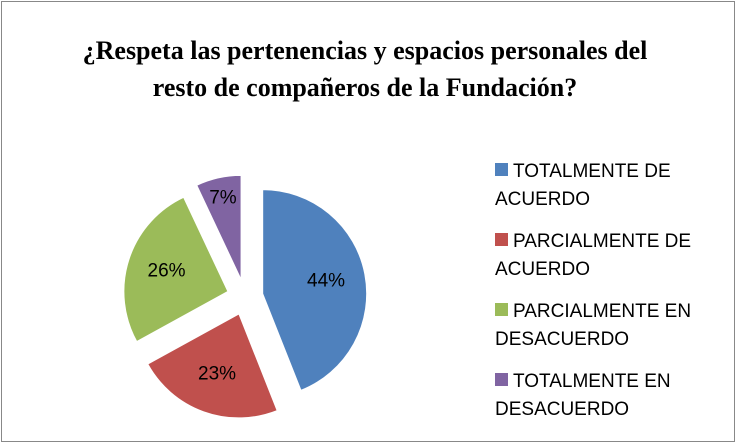 Image resolution: width=736 pixels, height=443 pixels. What do you see at coordinates (223, 197) in the screenshot?
I see `data-label: 7%` at bounding box center [223, 197].